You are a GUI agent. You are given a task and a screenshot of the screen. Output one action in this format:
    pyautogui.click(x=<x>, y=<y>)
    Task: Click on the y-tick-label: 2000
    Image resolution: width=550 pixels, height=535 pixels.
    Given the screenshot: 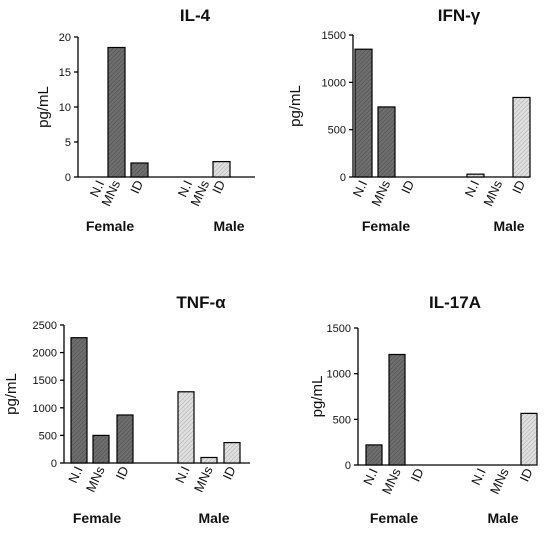 What is the action you would take?
    pyautogui.click(x=45, y=354)
    